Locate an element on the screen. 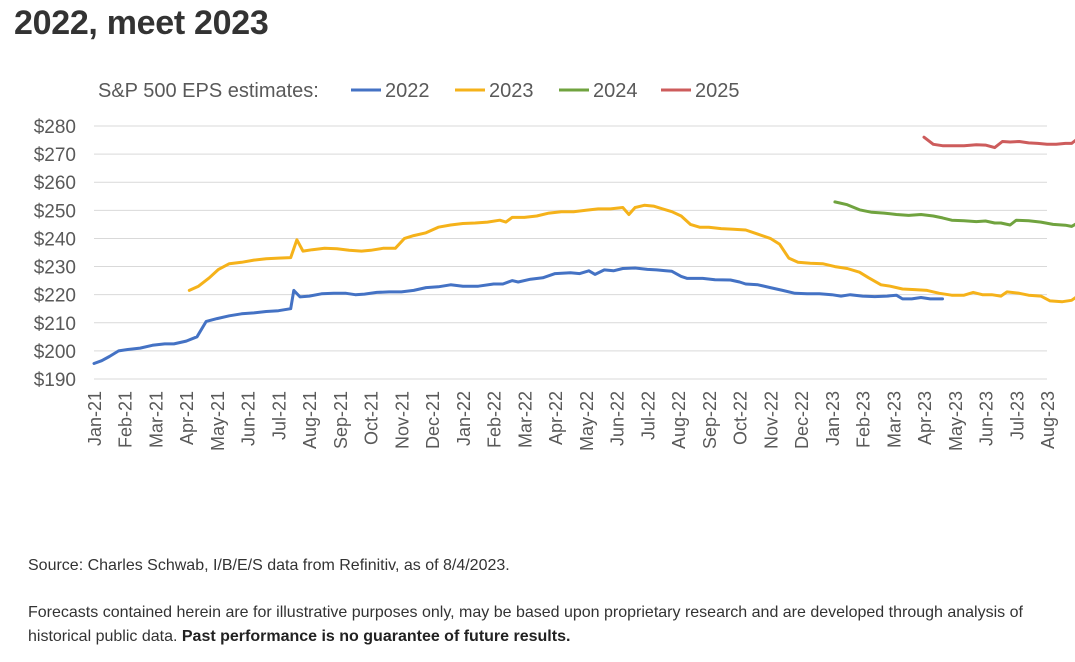  y-tick-label: $200 is located at coordinates (55, 352).